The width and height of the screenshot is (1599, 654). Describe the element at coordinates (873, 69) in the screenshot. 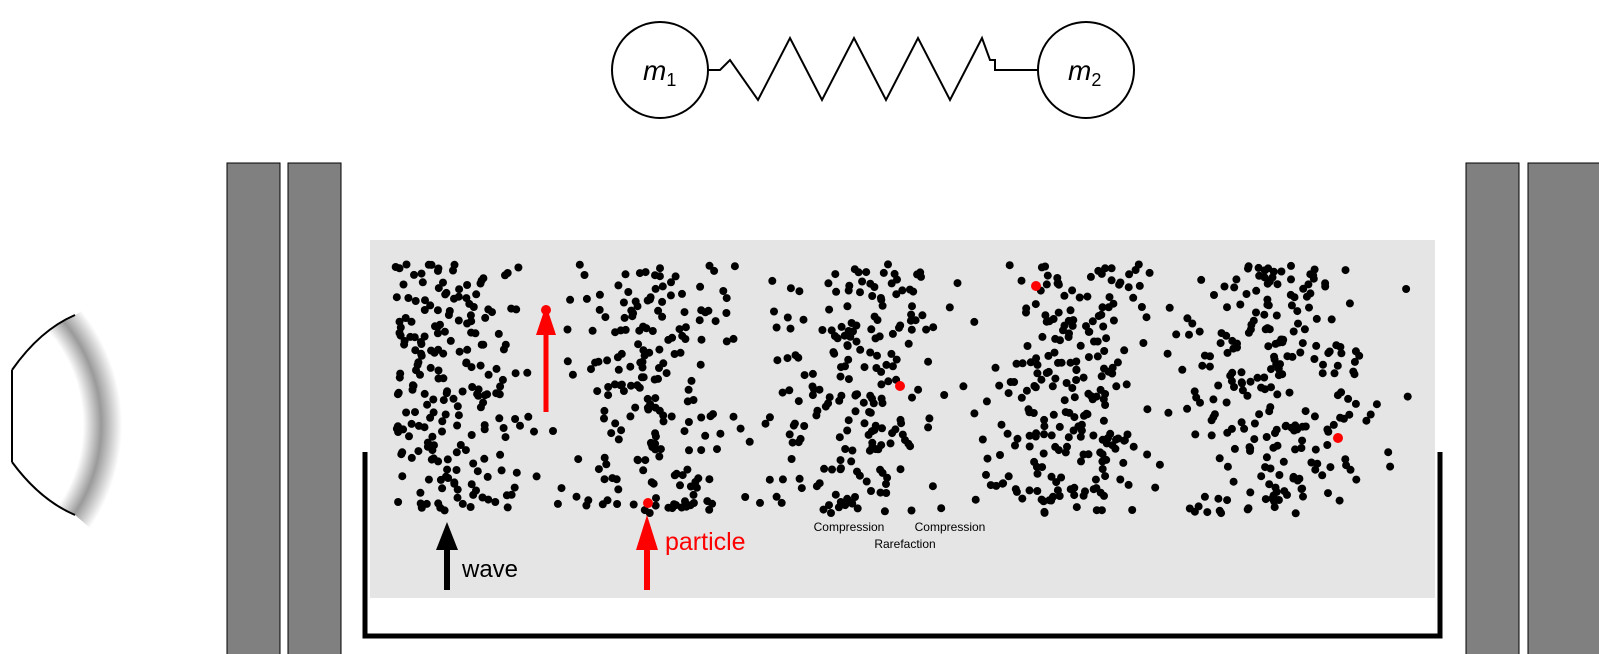

I see `spring` at that location.